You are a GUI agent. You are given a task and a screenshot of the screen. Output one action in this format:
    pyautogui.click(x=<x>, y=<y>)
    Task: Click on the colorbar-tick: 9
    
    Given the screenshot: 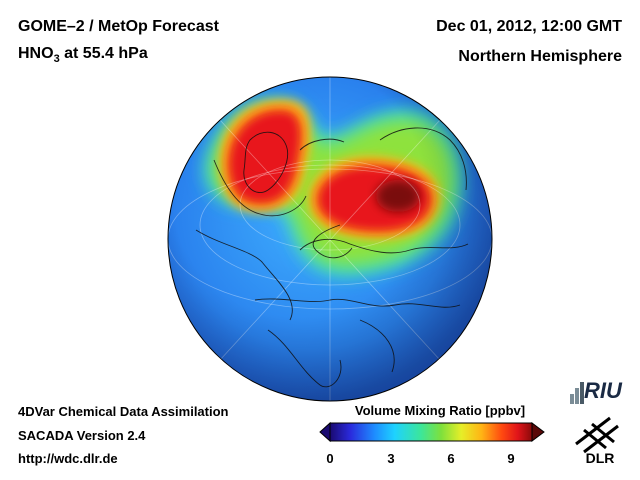 What is the action you would take?
    pyautogui.click(x=511, y=458)
    